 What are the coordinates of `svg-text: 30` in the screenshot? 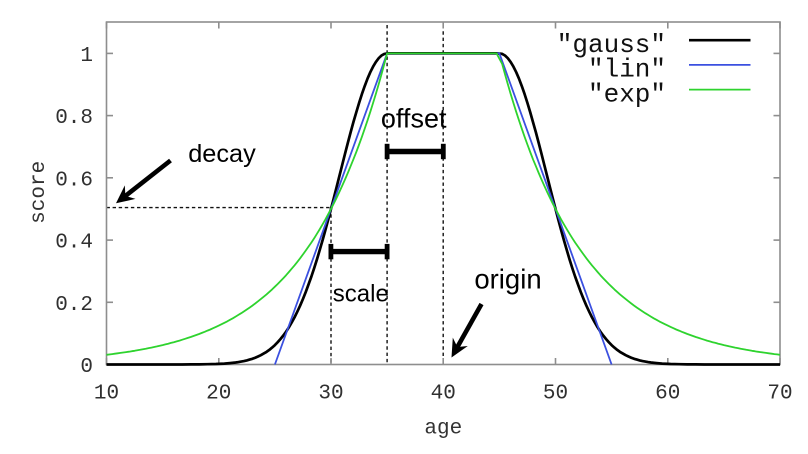 It's located at (330, 394).